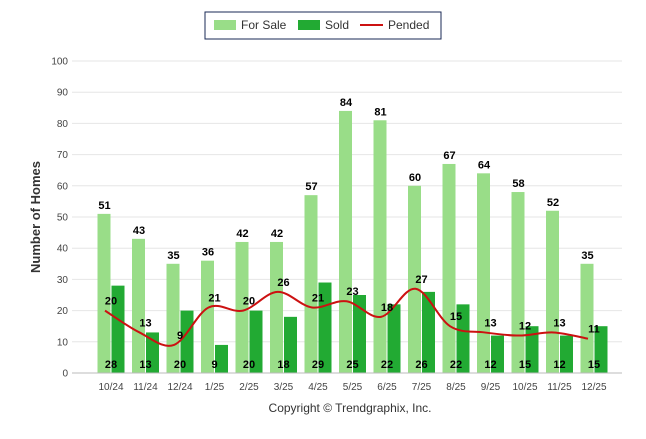 The width and height of the screenshot is (646, 439). What do you see at coordinates (283, 365) in the screenshot?
I see `data-label-sold: 18` at bounding box center [283, 365].